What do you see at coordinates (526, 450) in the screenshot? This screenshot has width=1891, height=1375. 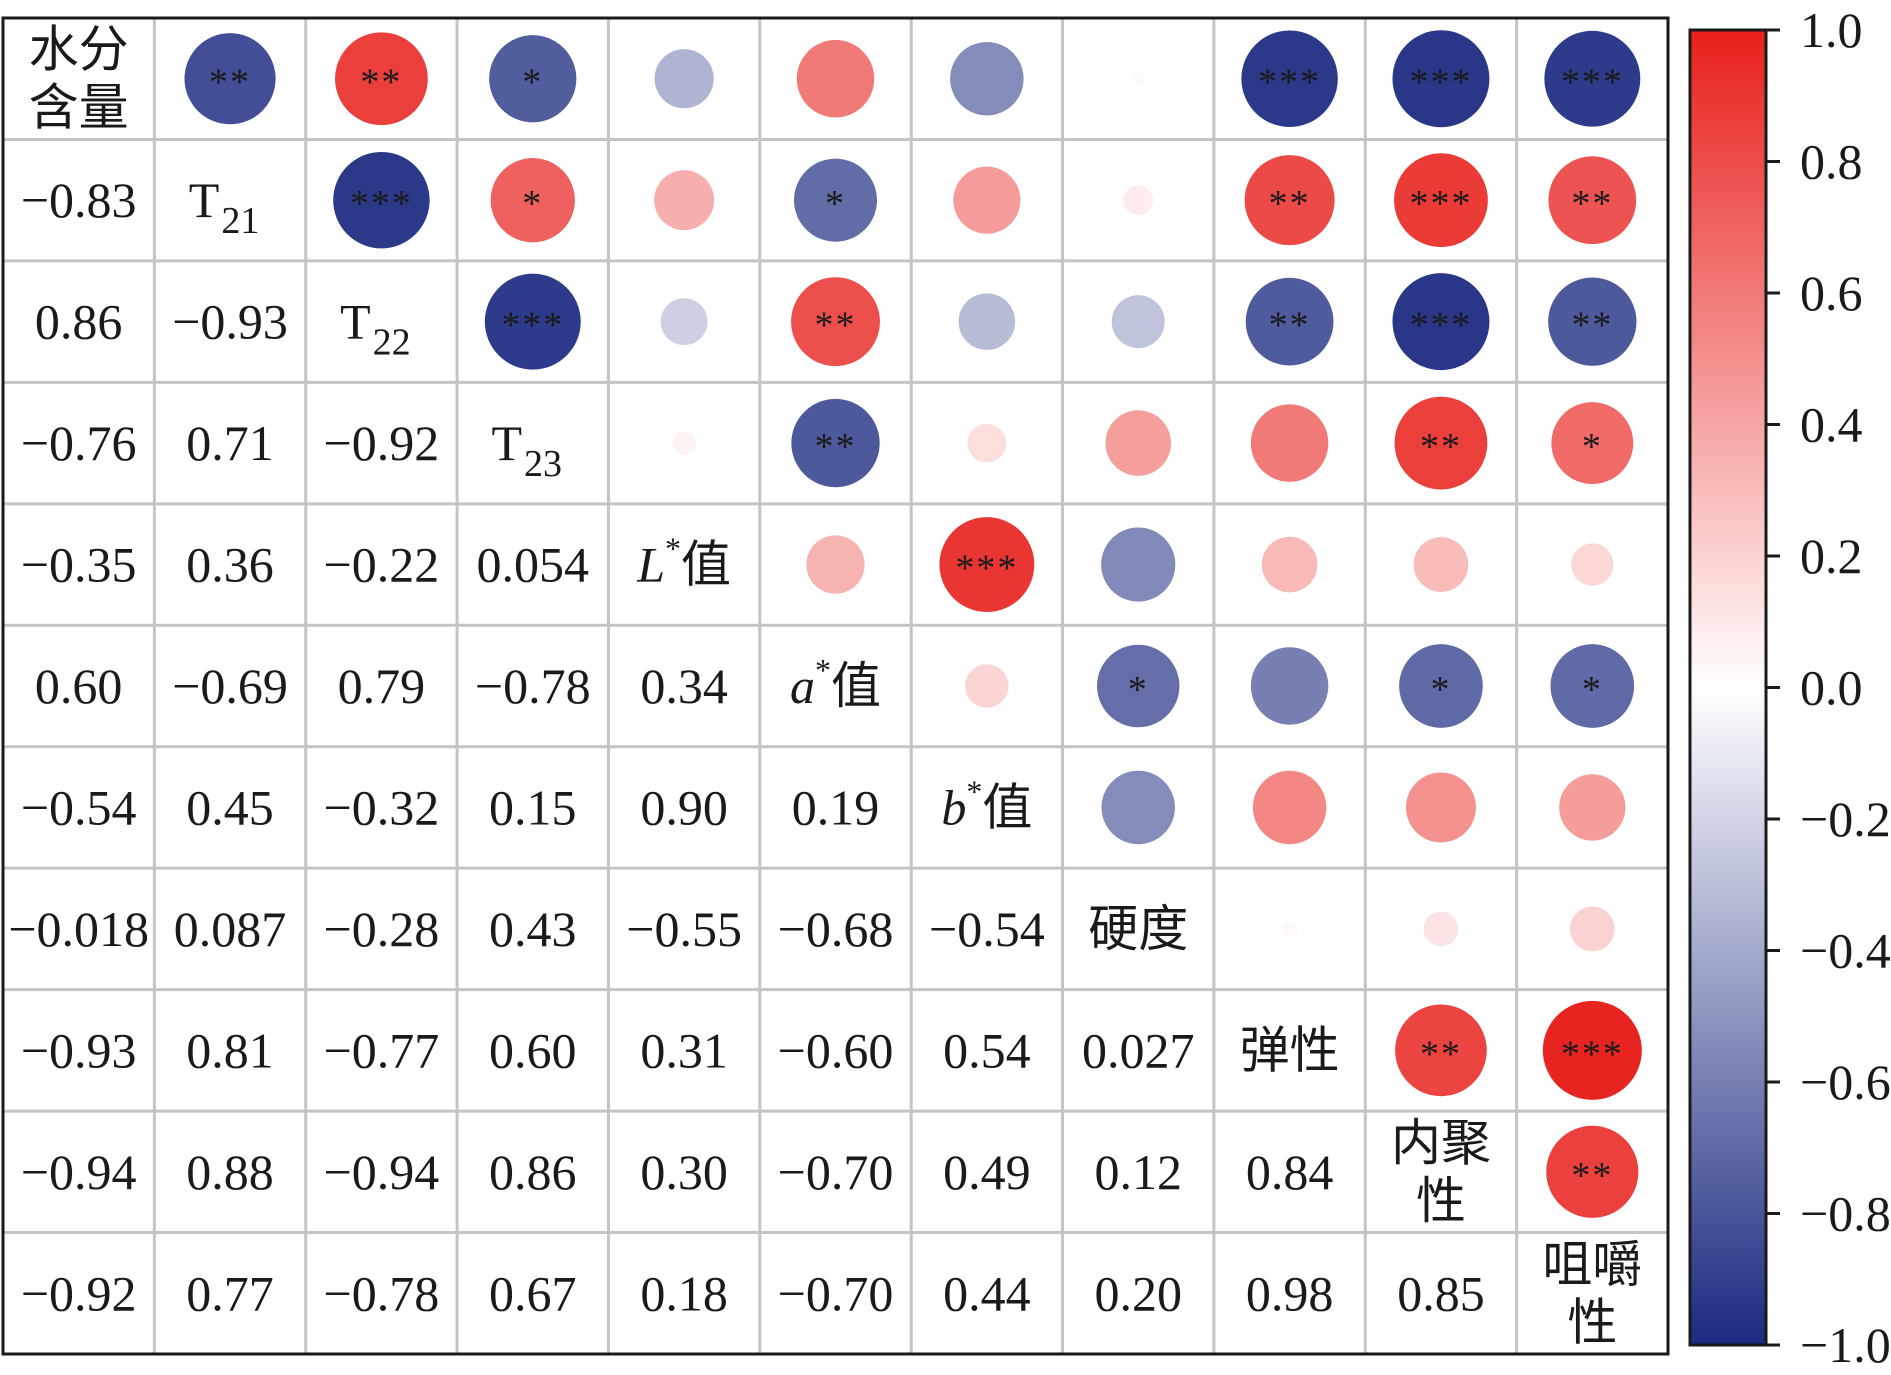 I see `variable-label-3: T23` at bounding box center [526, 450].